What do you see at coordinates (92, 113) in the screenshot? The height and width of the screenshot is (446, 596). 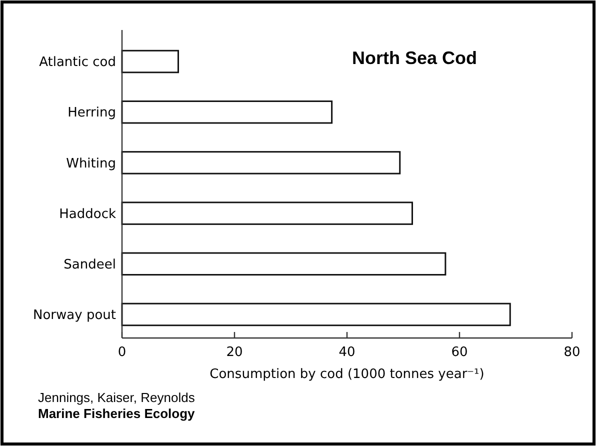 I see `y-tick-label: Herring` at bounding box center [92, 113].